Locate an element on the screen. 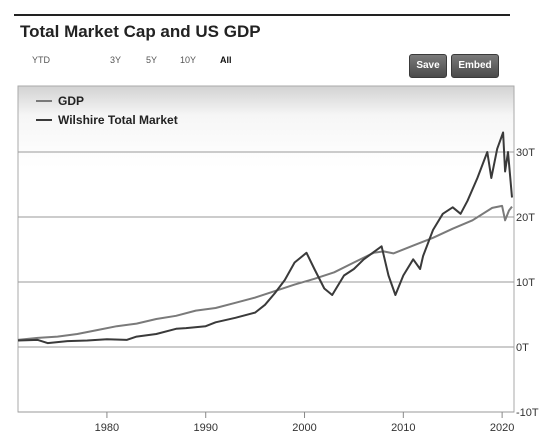 The image size is (552, 447). range-ytd-button: YTD is located at coordinates (41, 60).